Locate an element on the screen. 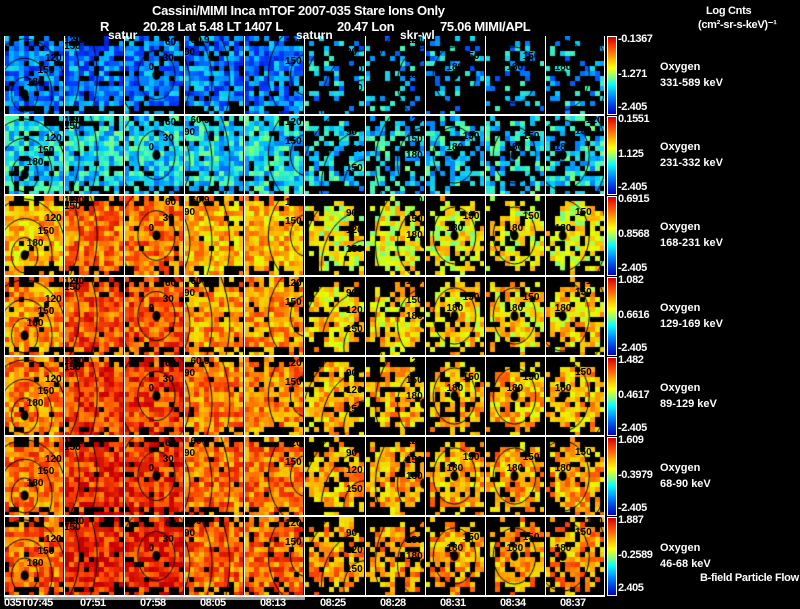 This screenshot has width=800, height=609. colorbar is located at coordinates (612, 316).